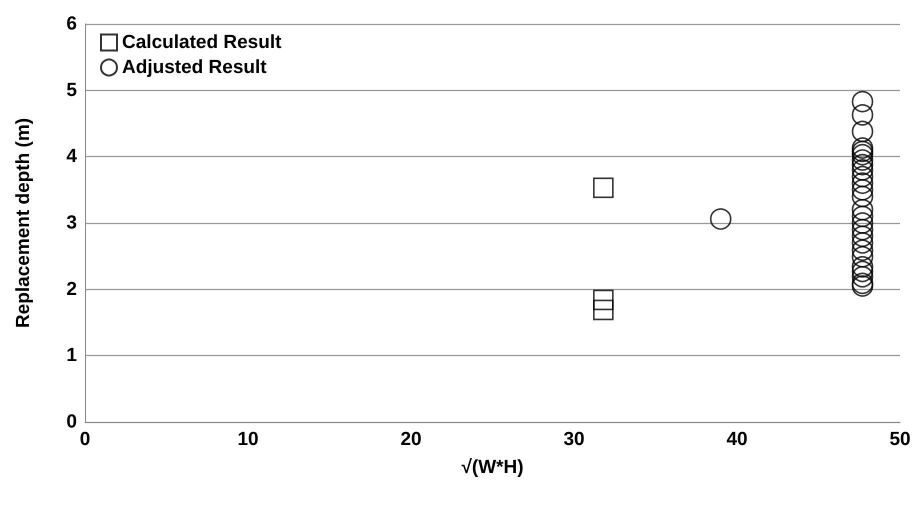 The width and height of the screenshot is (920, 516). I want to click on y-tick-label: 6, so click(71, 24).